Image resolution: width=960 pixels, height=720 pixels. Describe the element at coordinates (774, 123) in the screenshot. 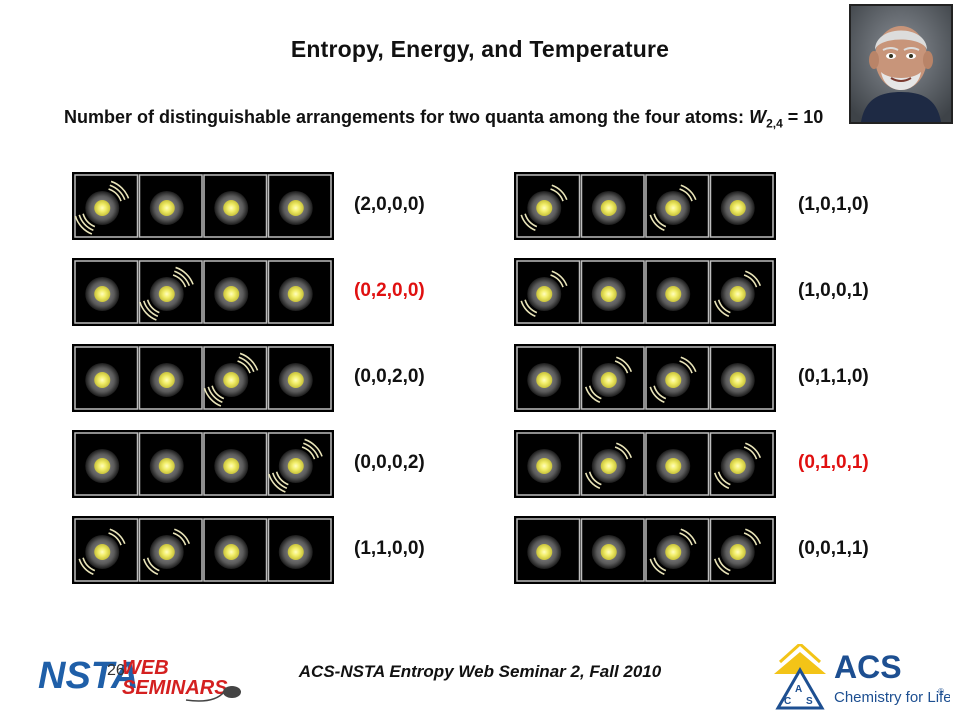

I see `w-subscript: 2,4` at that location.